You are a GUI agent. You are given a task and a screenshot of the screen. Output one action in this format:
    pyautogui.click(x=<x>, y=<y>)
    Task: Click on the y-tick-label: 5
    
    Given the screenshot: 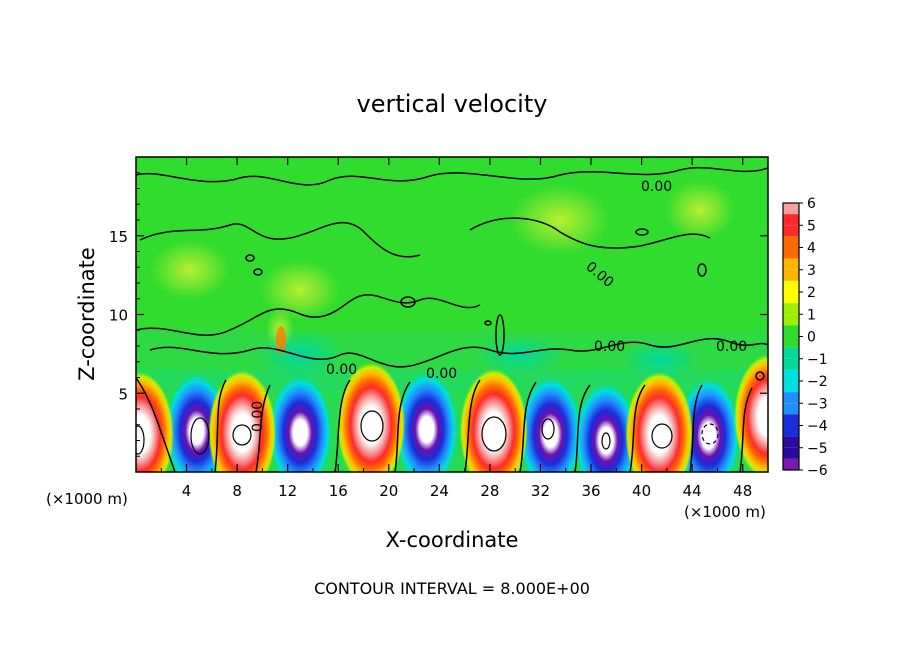 What is the action you would take?
    pyautogui.click(x=123, y=394)
    